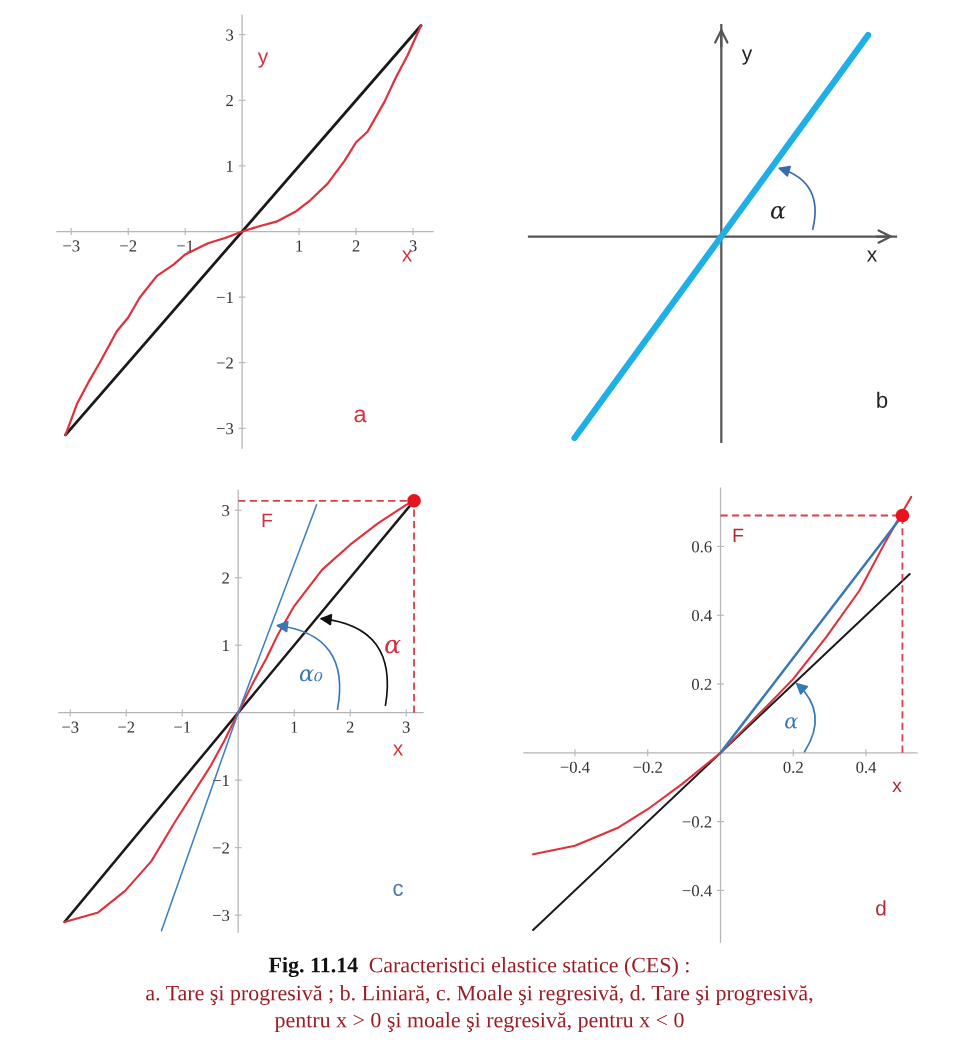 Image resolution: width=959 pixels, height=1055 pixels. Describe the element at coordinates (866, 767) in the screenshot. I see `x-tick-label: 0.4` at that location.